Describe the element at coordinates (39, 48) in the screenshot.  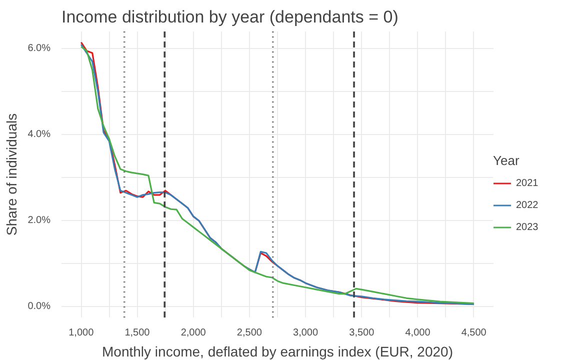
I see `y-tick-label: 6.0%` at that location.